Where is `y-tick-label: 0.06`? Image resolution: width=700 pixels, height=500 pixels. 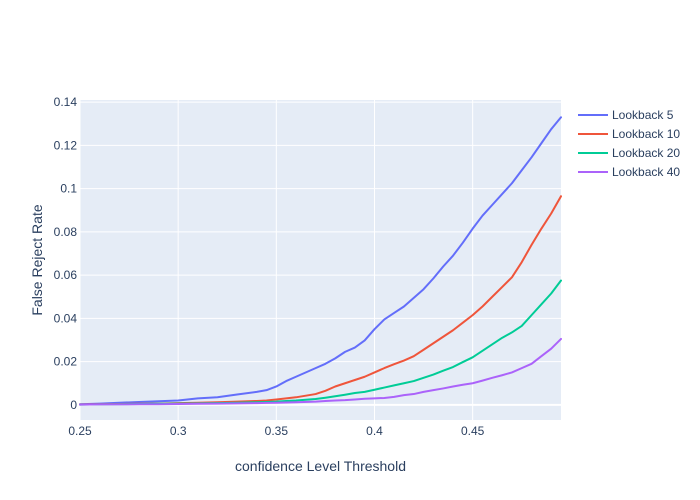 y-tick-label: 0.06 is located at coordinates (66, 275).